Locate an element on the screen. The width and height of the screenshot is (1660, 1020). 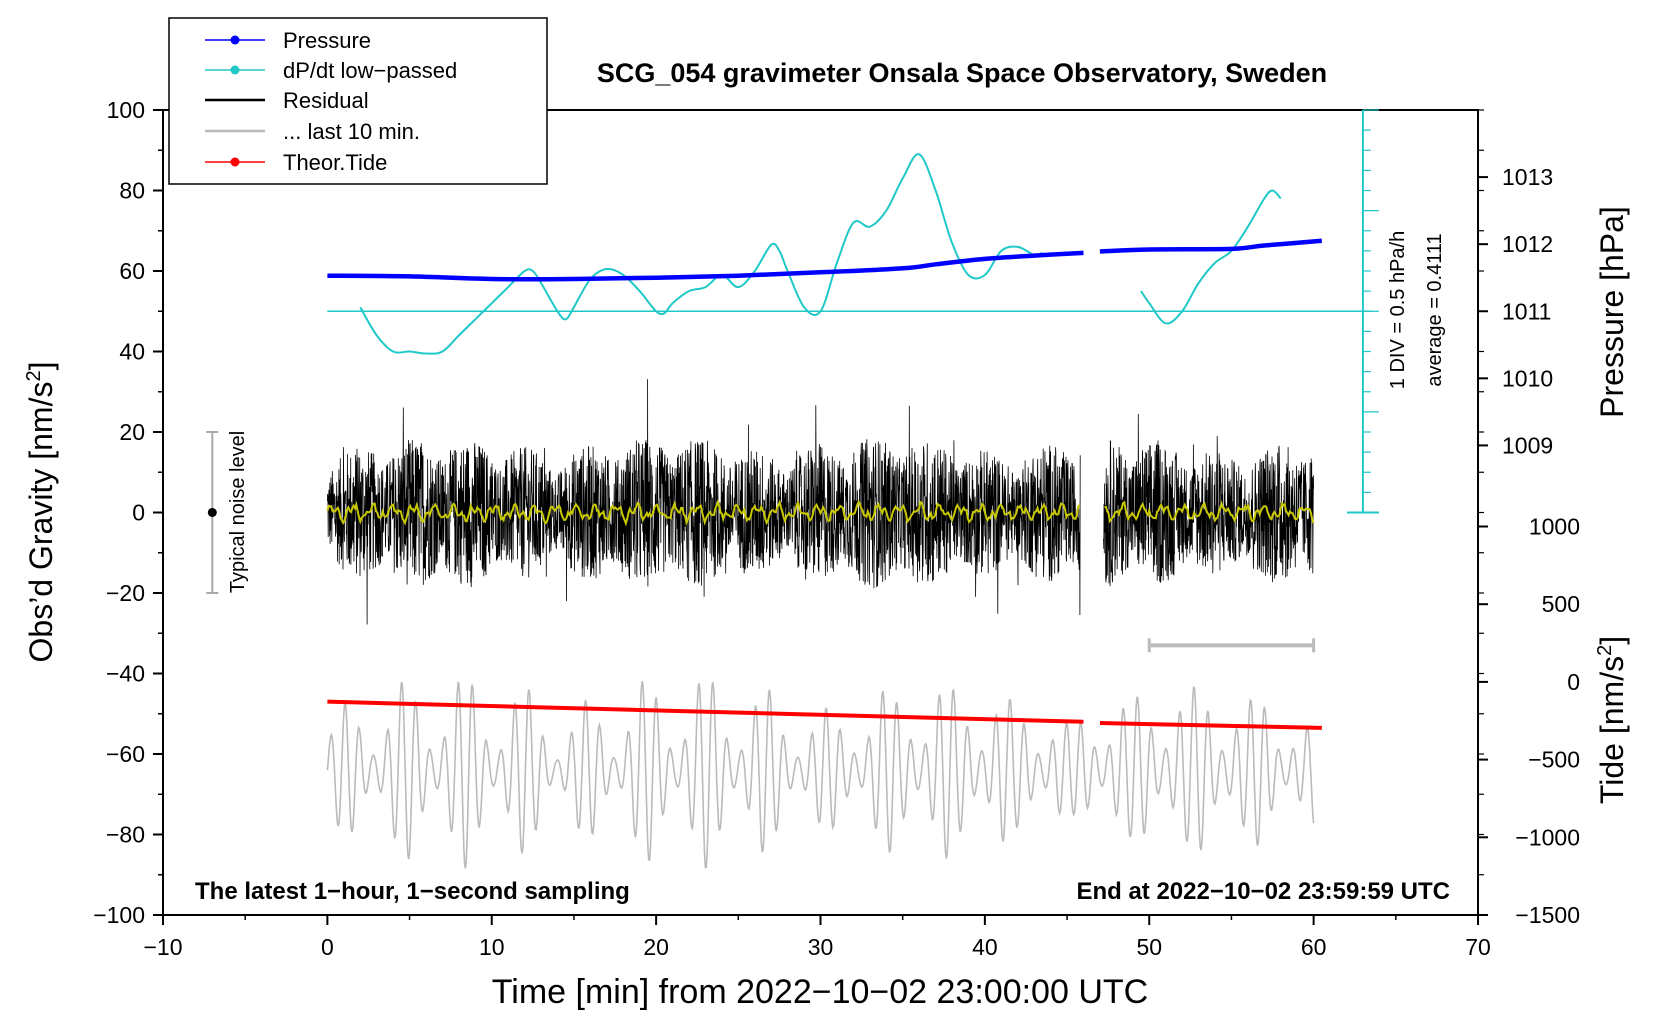
legend-marker-dpdt is located at coordinates (235, 70).